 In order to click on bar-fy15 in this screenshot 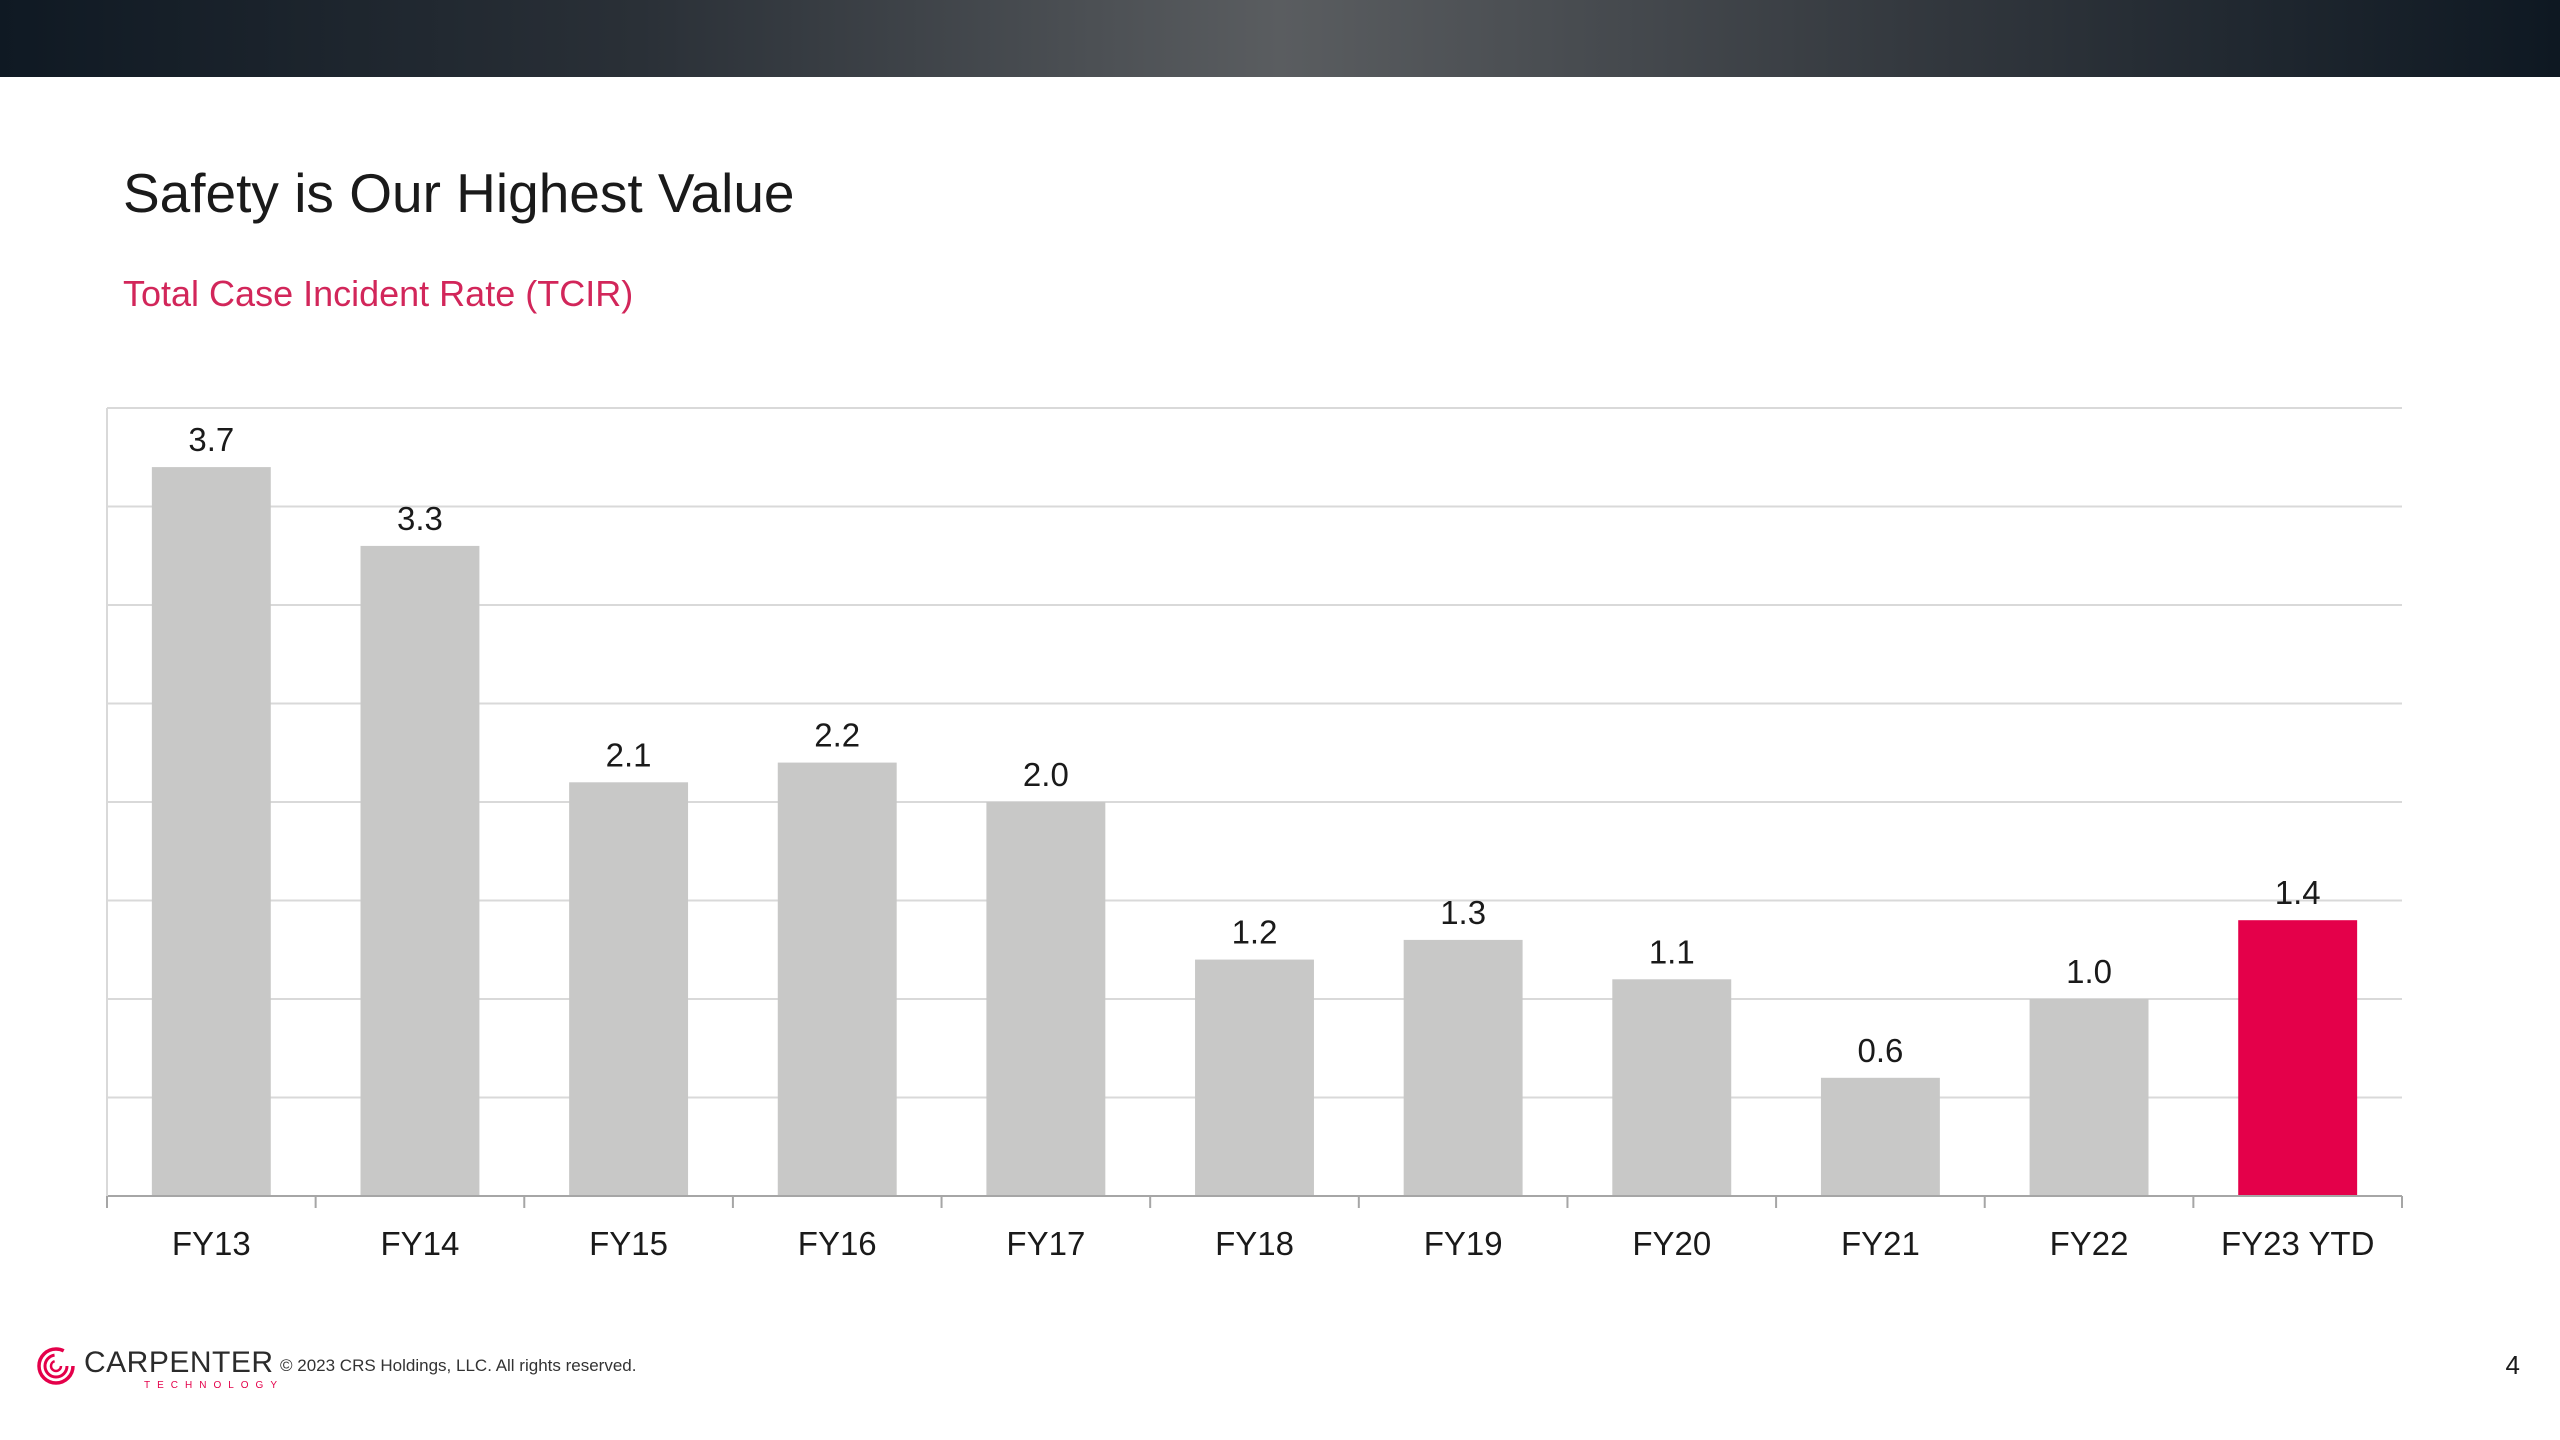, I will do `click(629, 989)`.